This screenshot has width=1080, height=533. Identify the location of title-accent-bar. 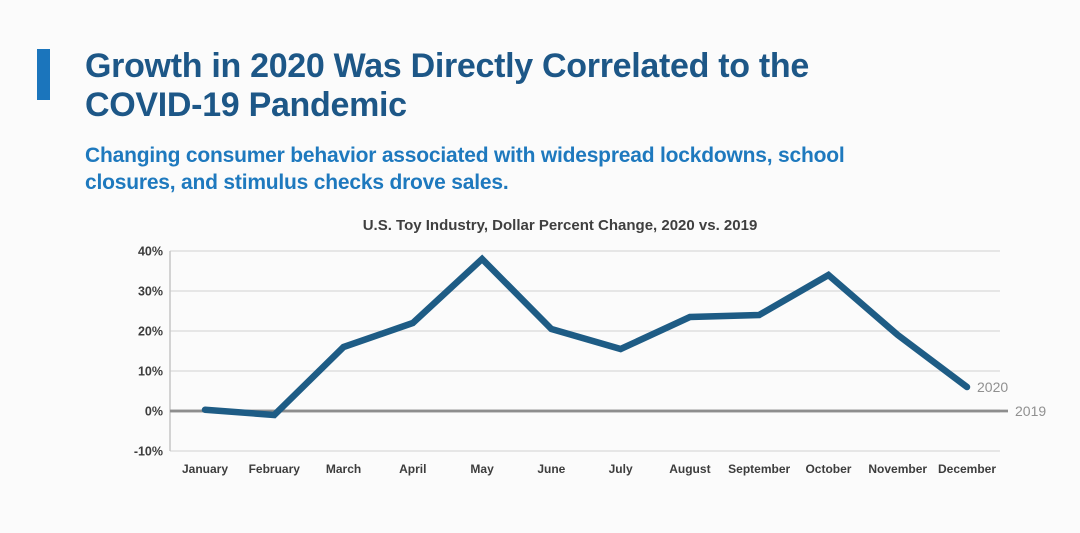
(43, 74).